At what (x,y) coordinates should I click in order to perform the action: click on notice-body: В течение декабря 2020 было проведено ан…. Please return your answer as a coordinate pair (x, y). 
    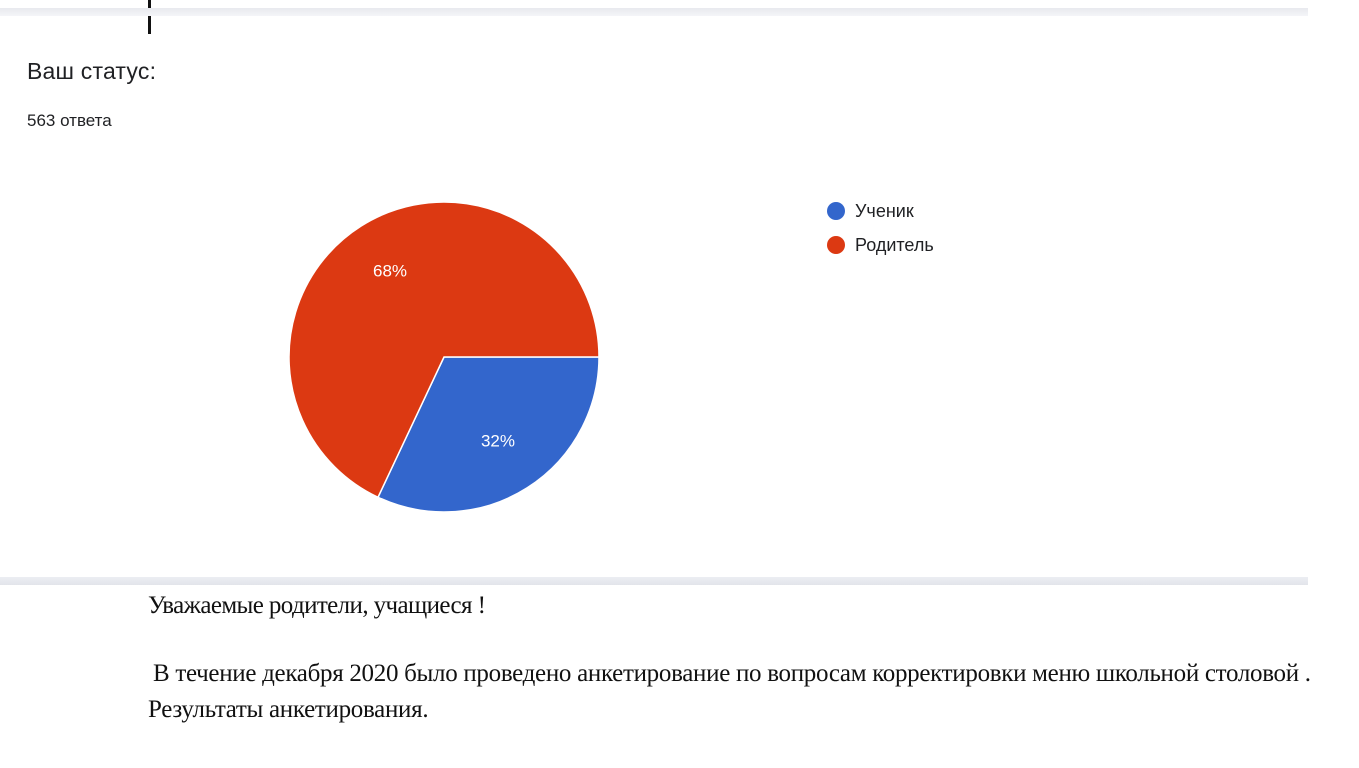
    Looking at the image, I should click on (729, 691).